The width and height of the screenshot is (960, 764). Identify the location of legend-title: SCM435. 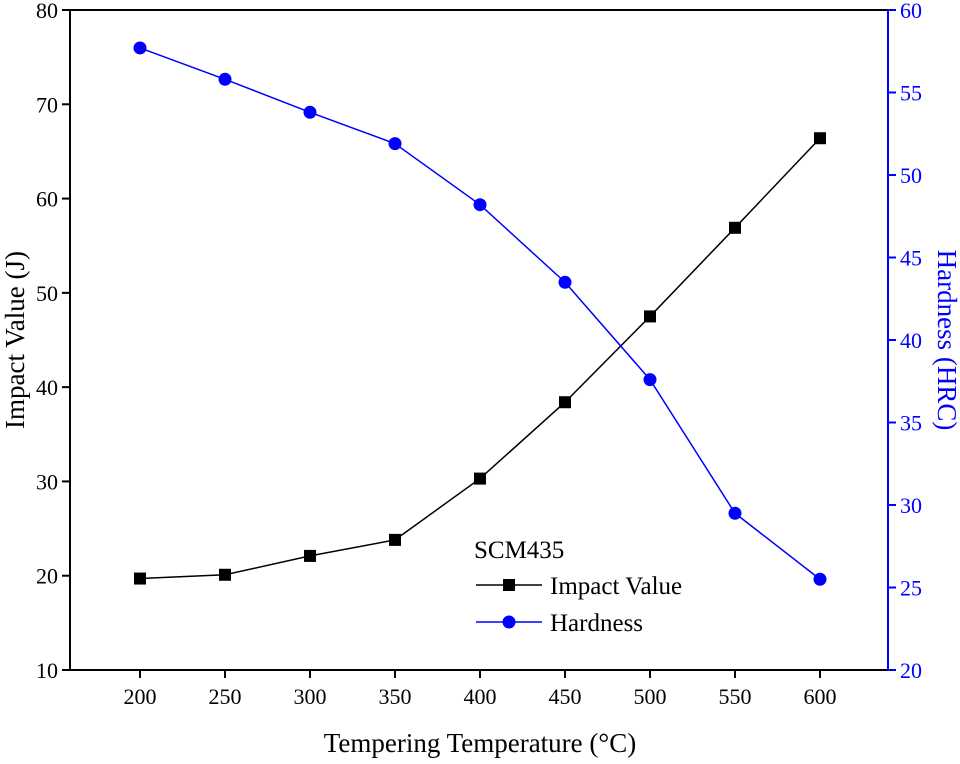
(519, 550).